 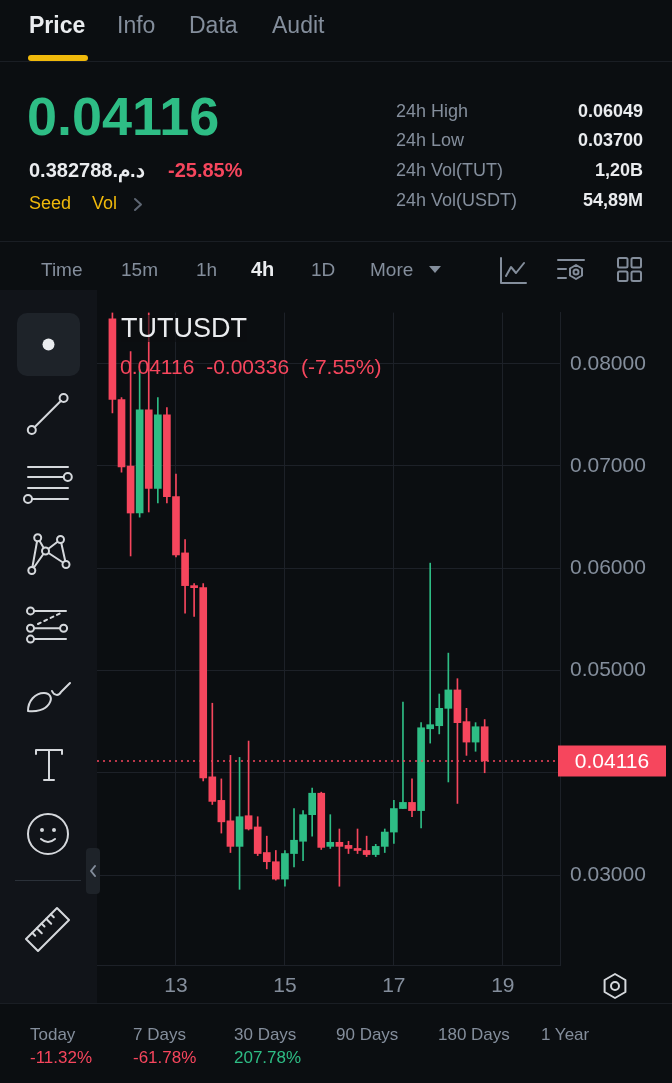 I want to click on text: 1h, so click(x=207, y=269).